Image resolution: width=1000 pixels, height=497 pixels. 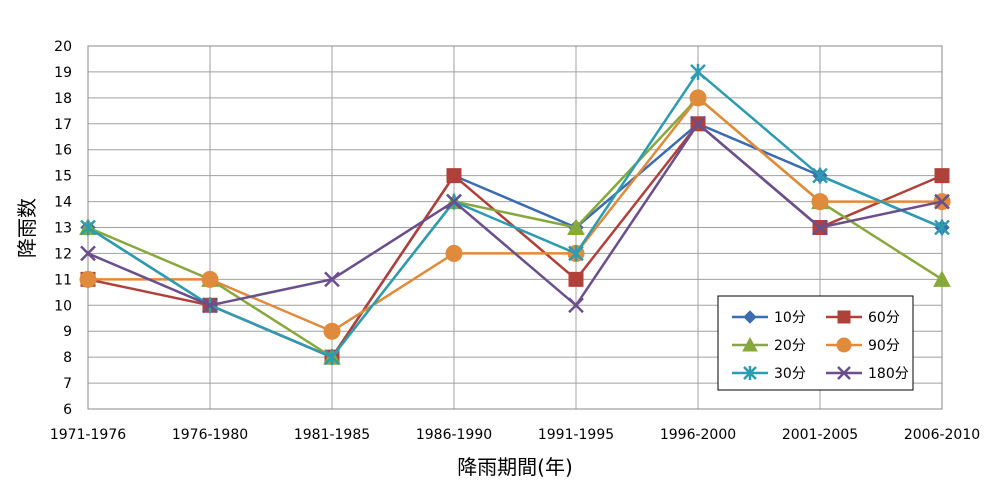 I want to click on y-tick-label: 9, so click(x=67, y=332).